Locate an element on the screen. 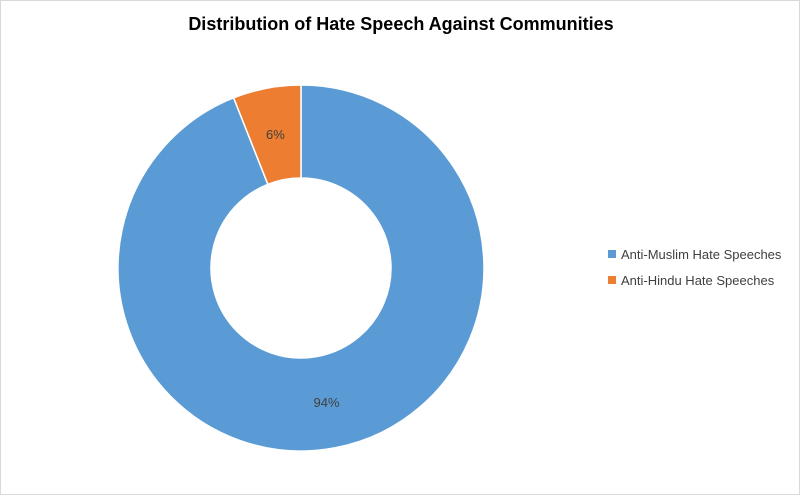  legend-label: Anti-Hindu Hate Speeches is located at coordinates (698, 280).